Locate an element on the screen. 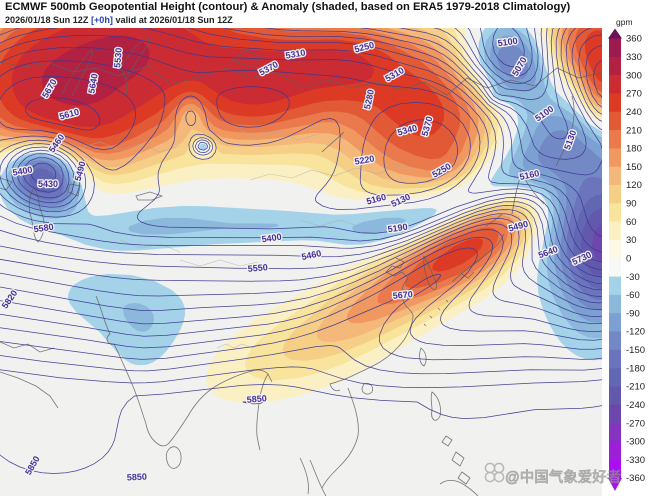 Image resolution: width=650 pixels, height=496 pixels. svg-text: @中国气象爱好者 is located at coordinates (563, 477).